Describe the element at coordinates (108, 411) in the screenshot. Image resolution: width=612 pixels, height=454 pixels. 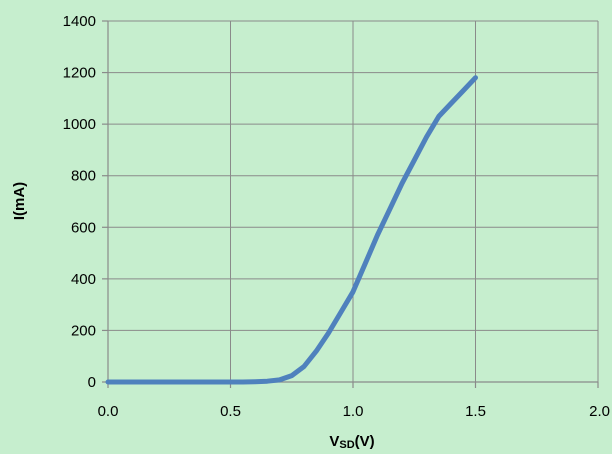
I see `x-tick-label: 0.0` at that location.